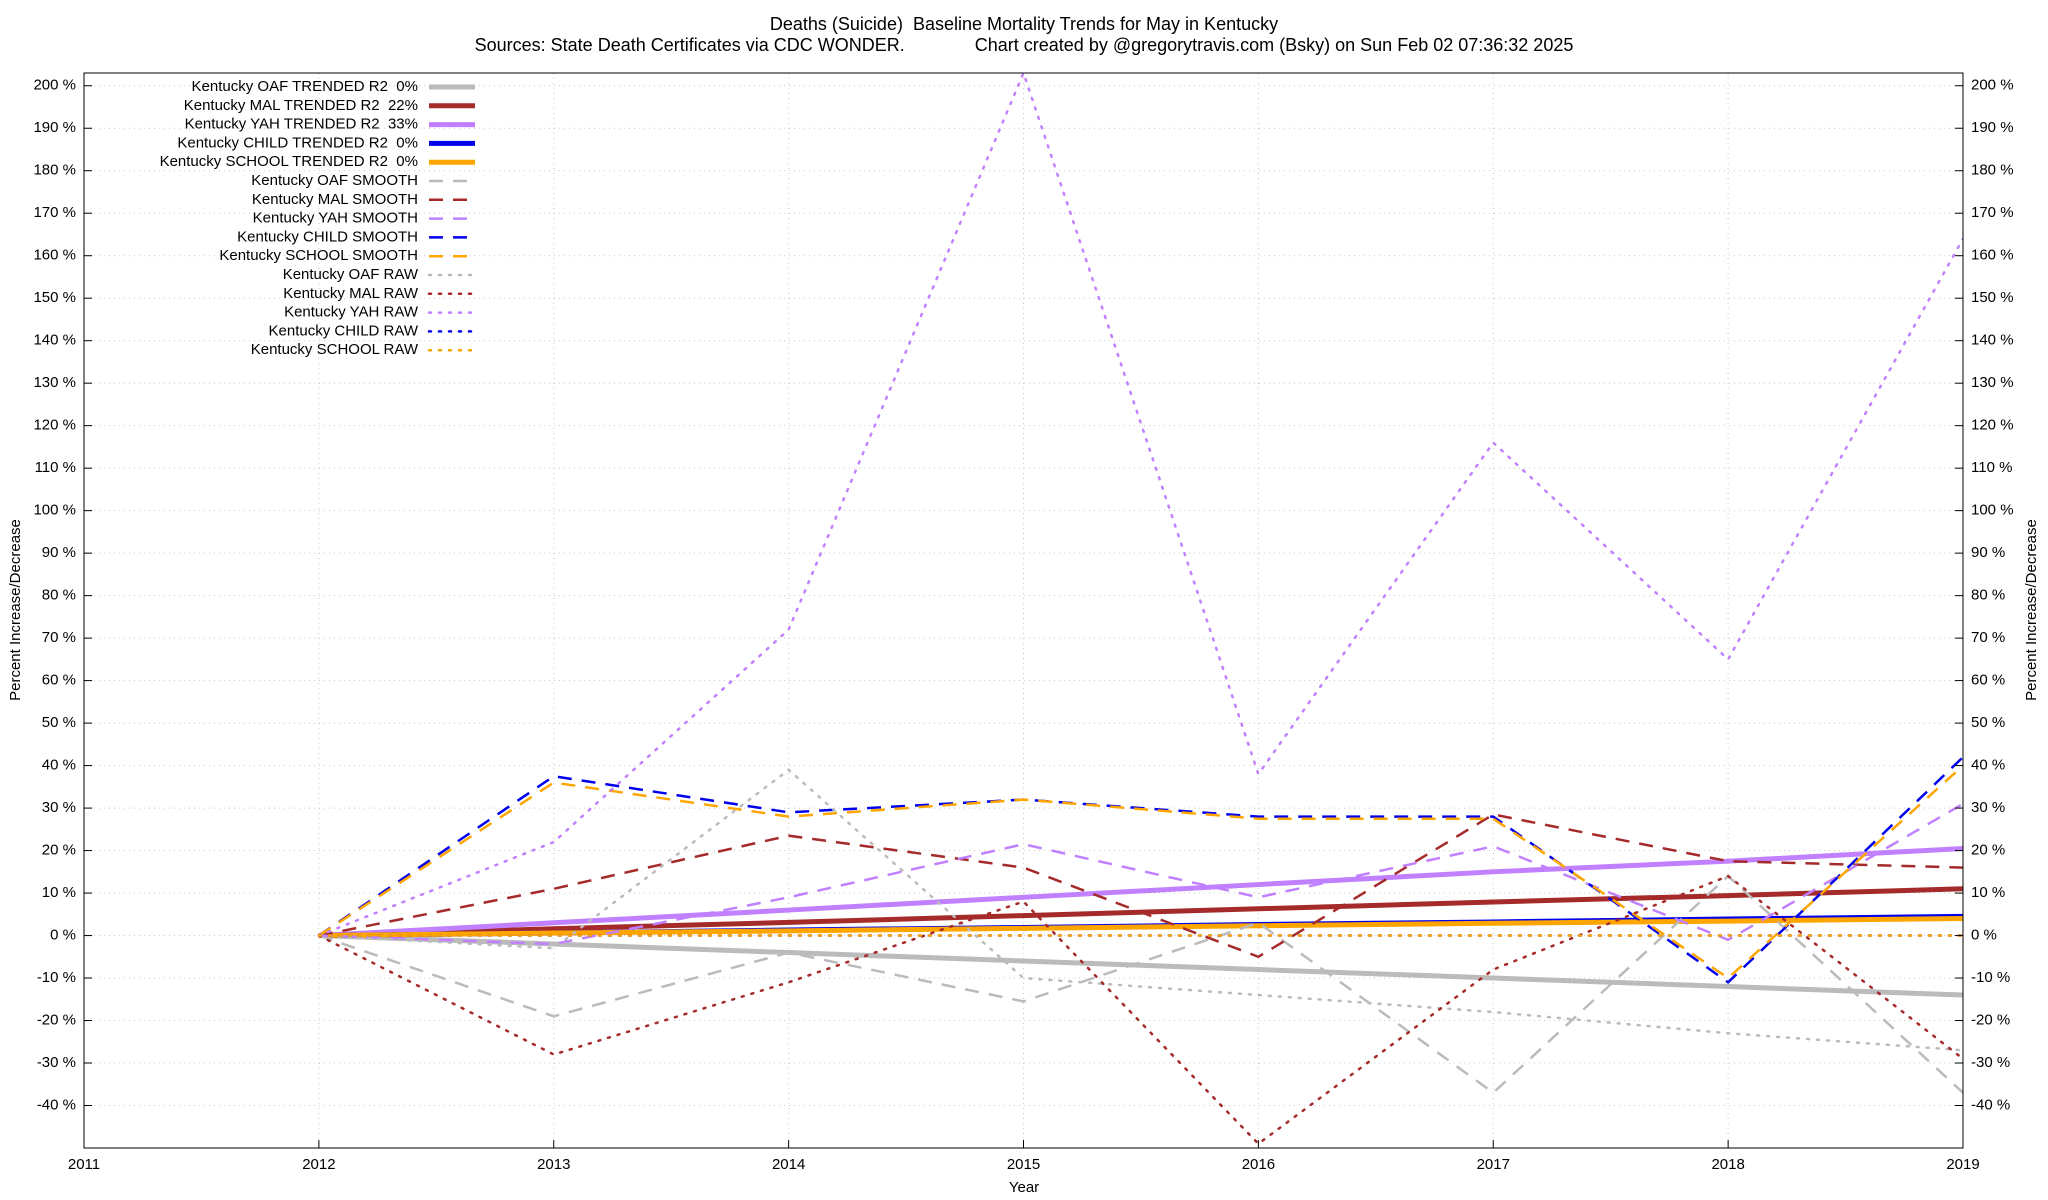  I want to click on x-tick-label: 2015, so click(1023, 1164).